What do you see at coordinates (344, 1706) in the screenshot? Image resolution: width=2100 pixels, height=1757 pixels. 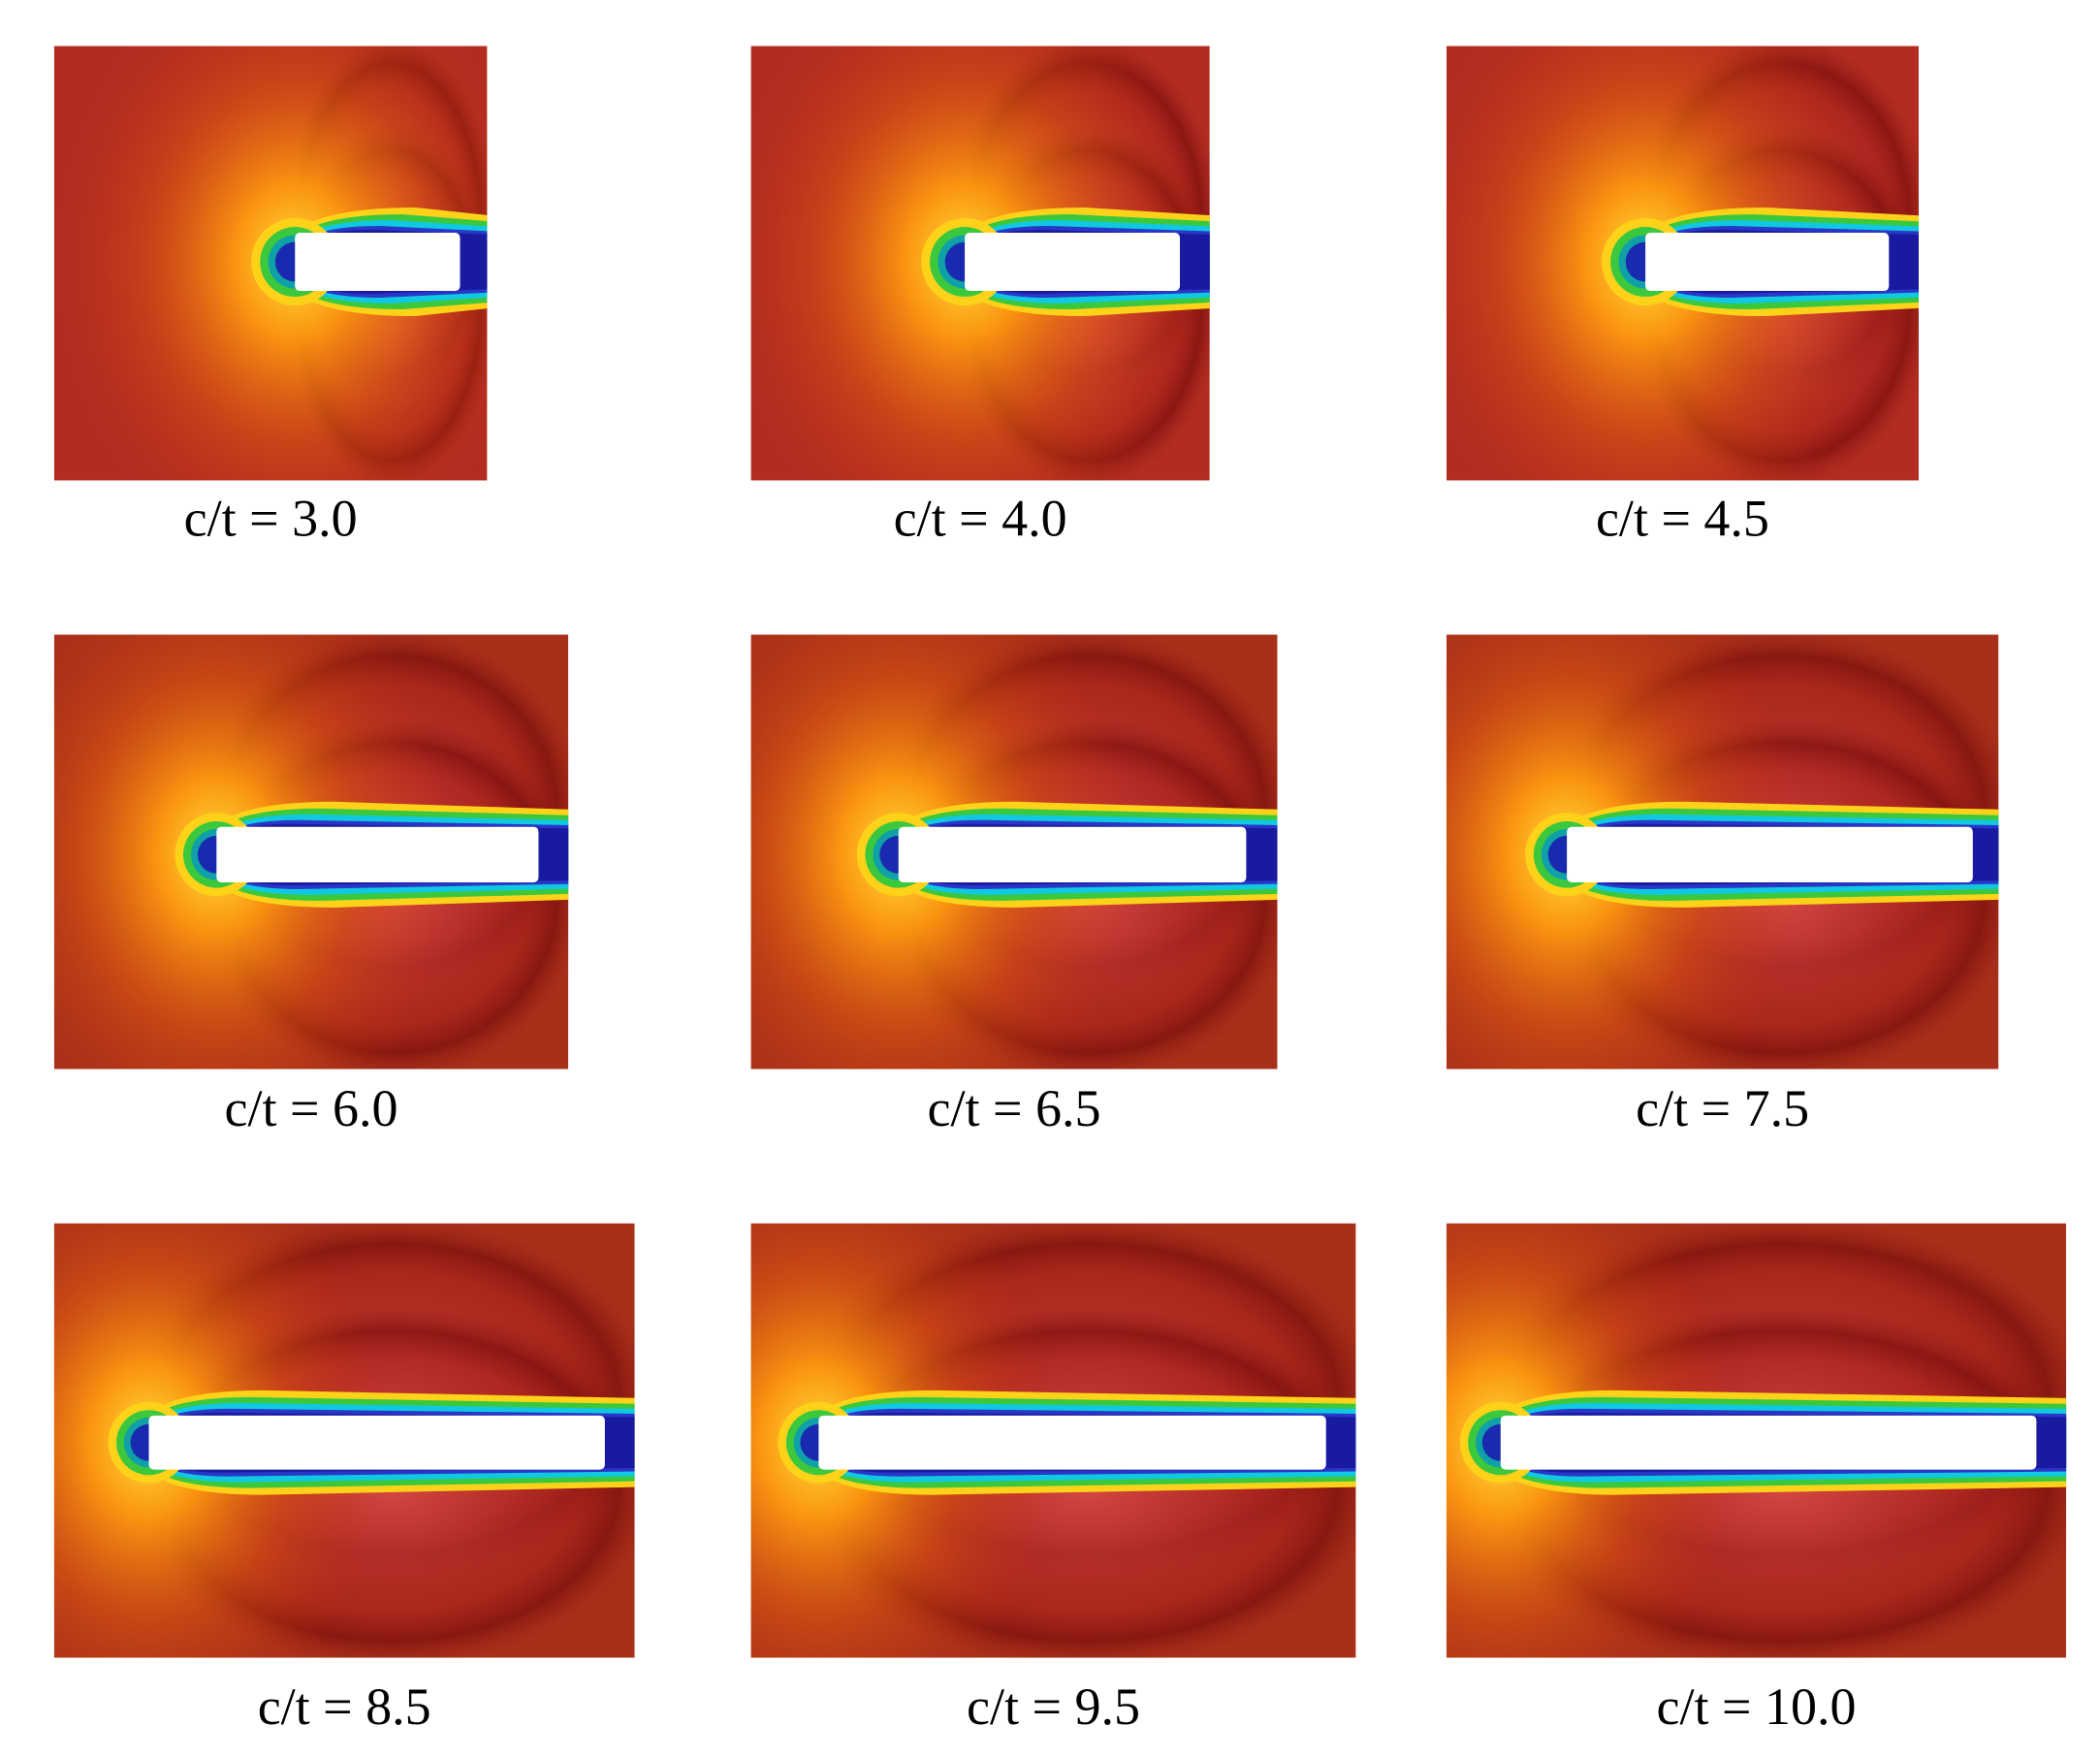 I see `panel-label: c/t = 8.5` at bounding box center [344, 1706].